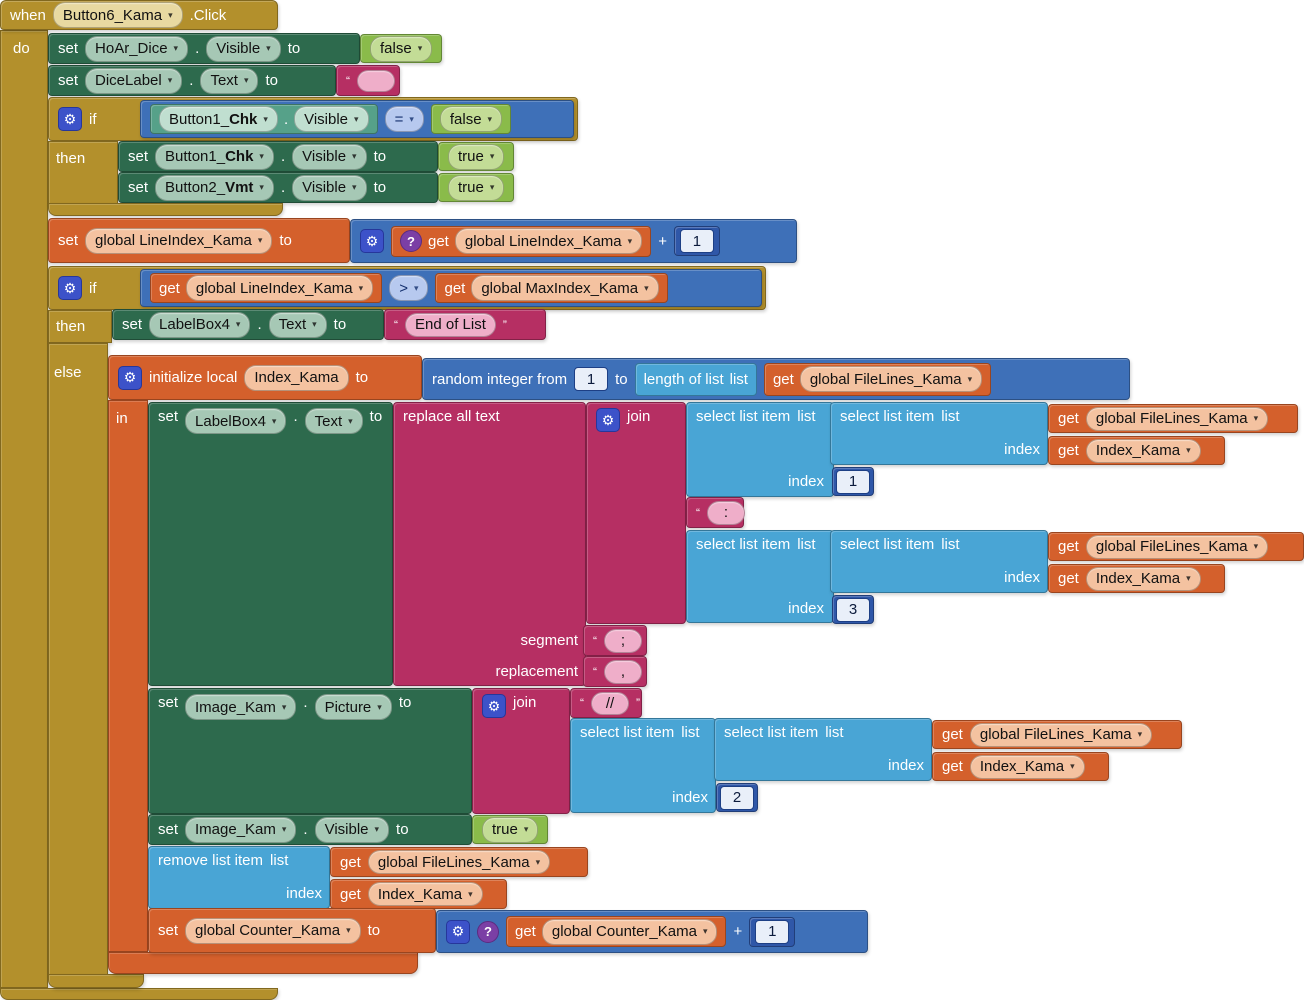 The height and width of the screenshot is (1000, 1304). I want to click on number-block: 3, so click(853, 609).